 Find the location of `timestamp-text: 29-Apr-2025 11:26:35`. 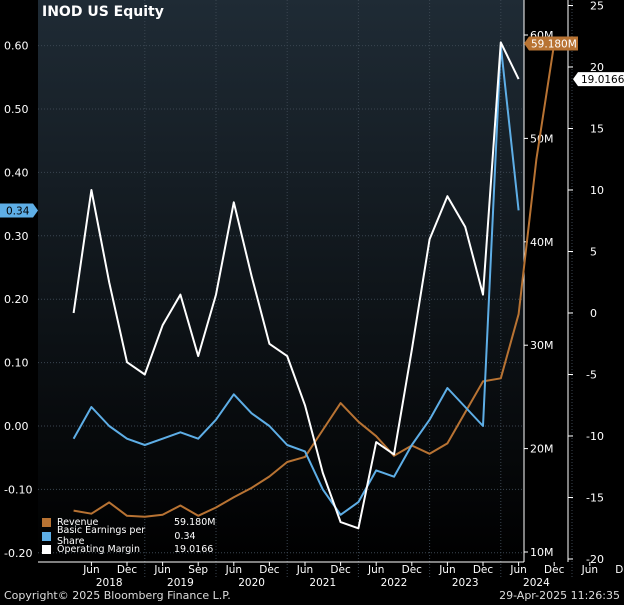

timestamp-text: 29-Apr-2025 11:26:35 is located at coordinates (559, 595).